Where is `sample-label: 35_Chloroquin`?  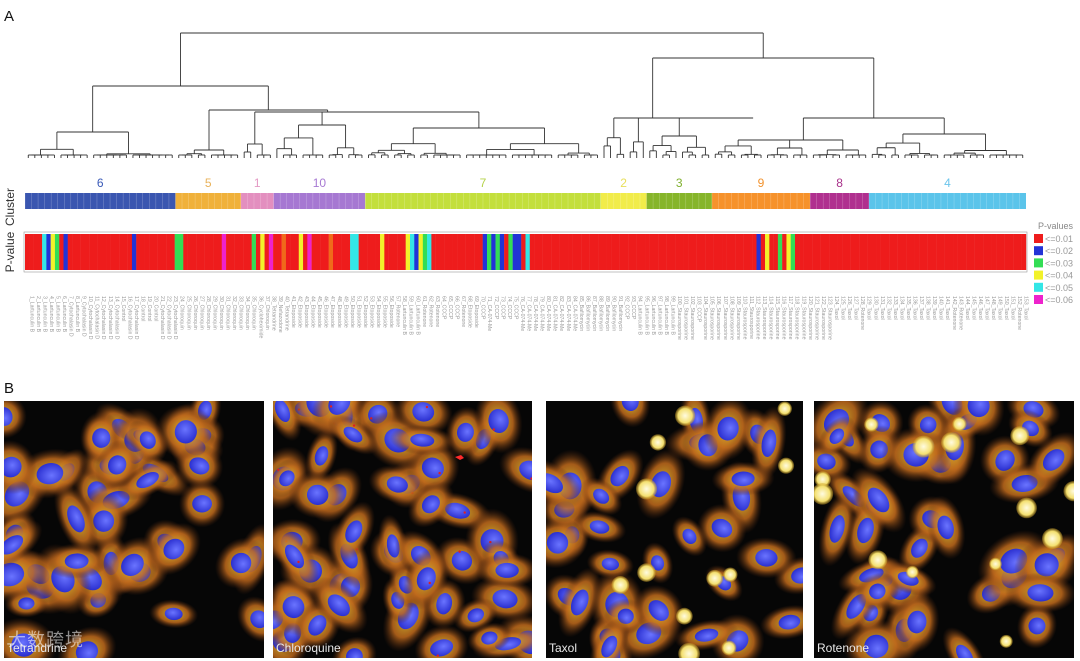 sample-label: 35_Chloroquin is located at coordinates (254, 313).